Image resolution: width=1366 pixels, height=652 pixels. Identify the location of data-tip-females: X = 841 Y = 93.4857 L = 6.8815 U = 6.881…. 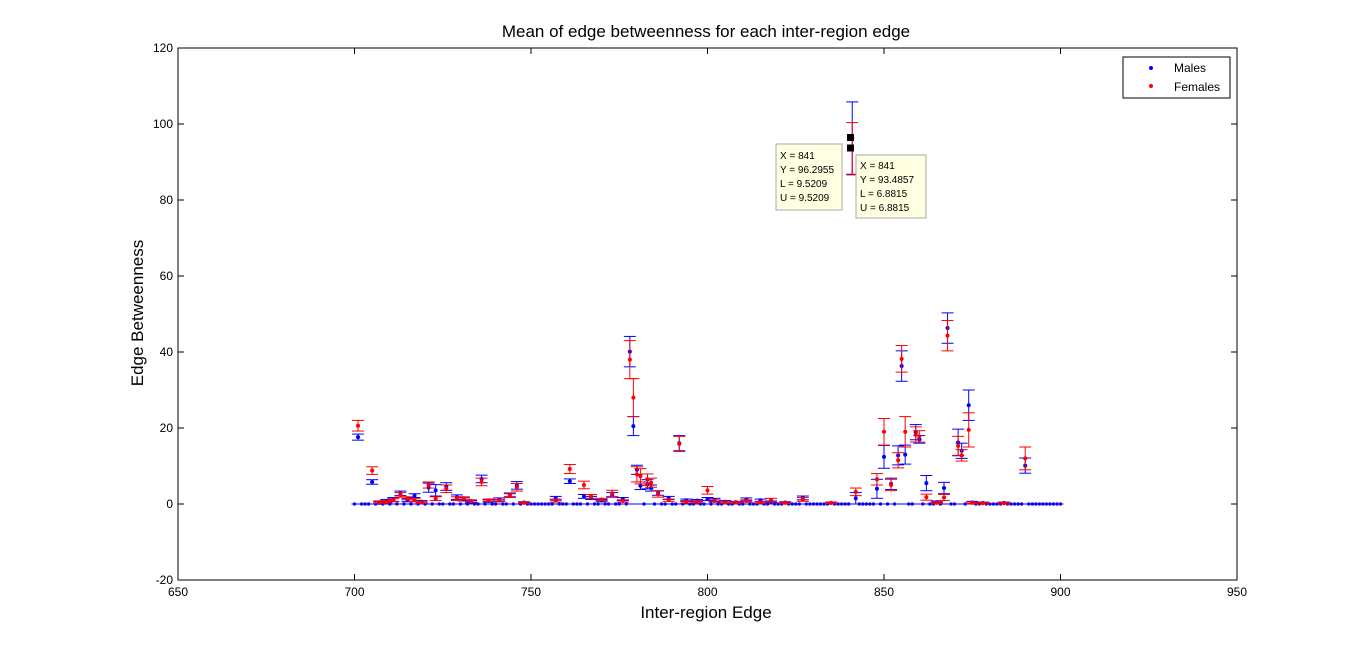
(891, 186).